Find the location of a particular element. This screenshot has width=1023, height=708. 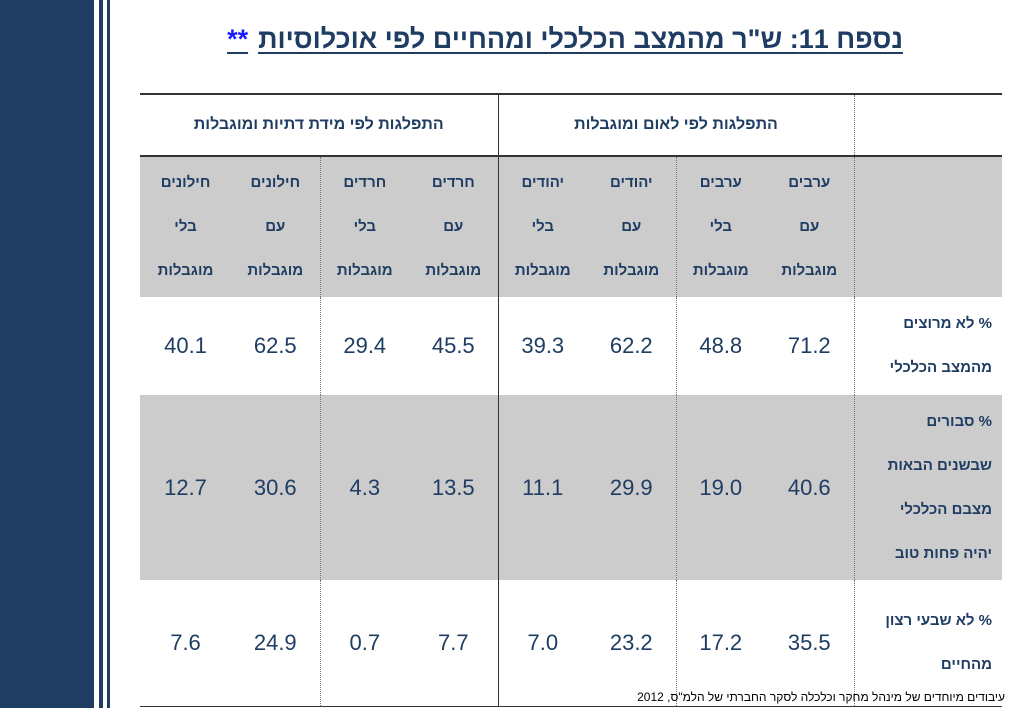

table-cell: 11.1 is located at coordinates (542, 487).